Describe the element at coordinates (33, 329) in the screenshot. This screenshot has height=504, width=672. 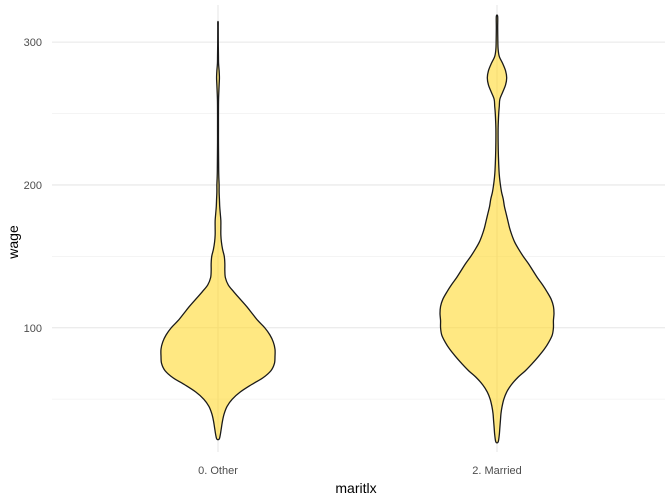
I see `y-tick-label: 100` at that location.